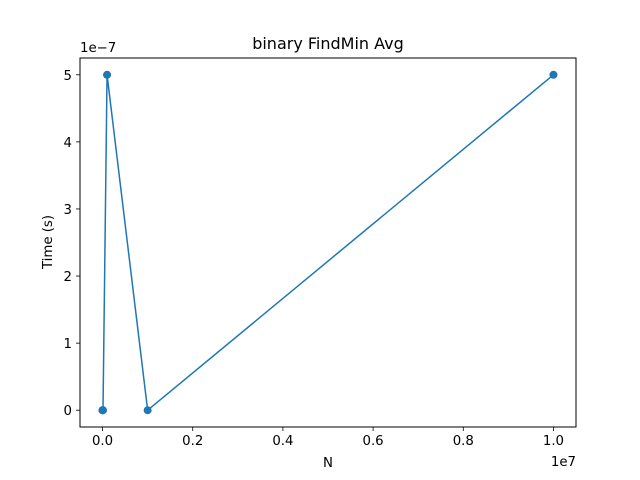 Image resolution: width=640 pixels, height=480 pixels. Describe the element at coordinates (328, 43) in the screenshot. I see `chart-title: binary FindMin Avg` at that location.